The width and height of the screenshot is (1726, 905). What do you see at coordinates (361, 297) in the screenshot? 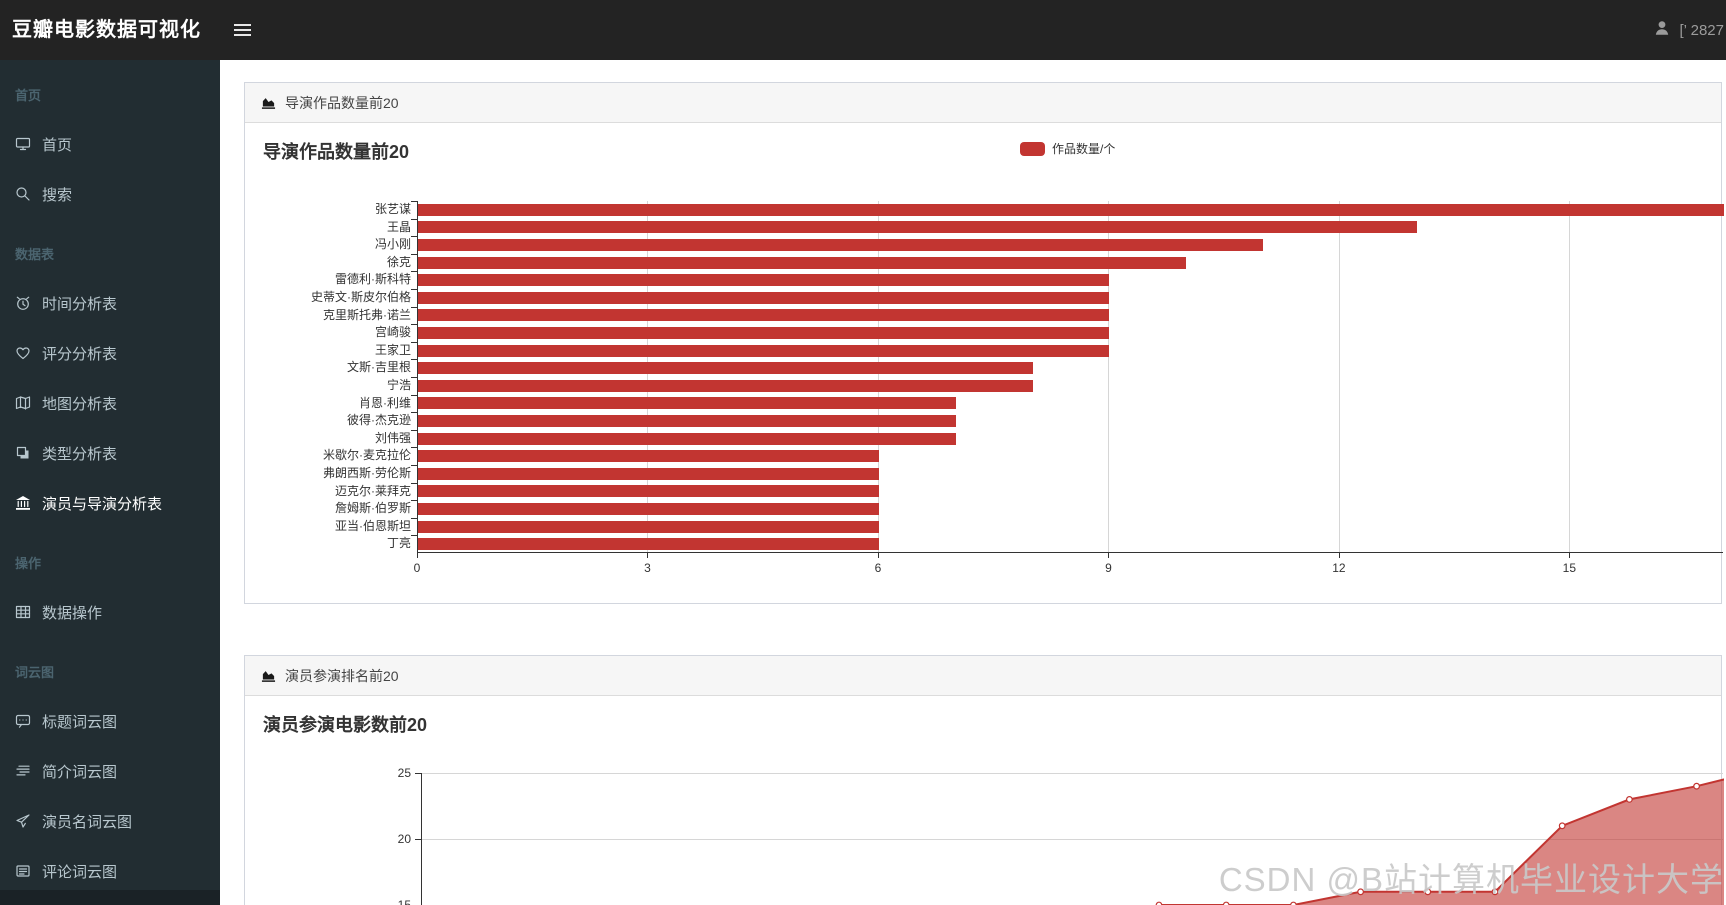
I see `bar-category-label: 史蒂文·斯皮尔伯格` at bounding box center [361, 297].